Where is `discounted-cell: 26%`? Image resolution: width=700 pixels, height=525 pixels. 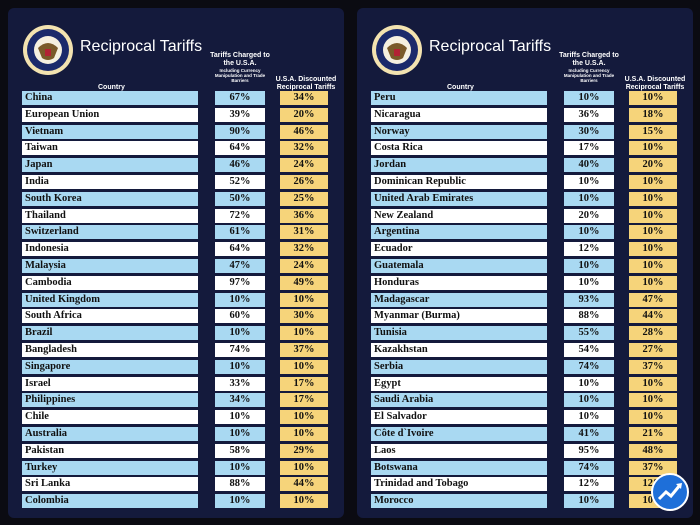 discounted-cell: 26% is located at coordinates (304, 182).